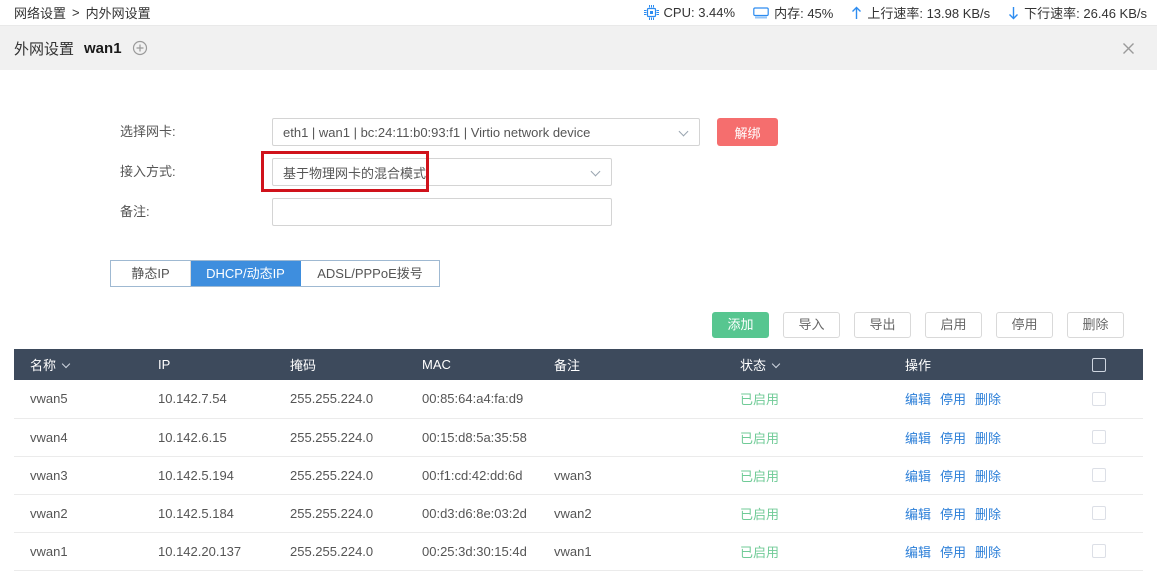 The height and width of the screenshot is (579, 1157). Describe the element at coordinates (246, 273) in the screenshot. I see `tab-dhcp-dynamic-ip: DHCP/动态IP` at that location.